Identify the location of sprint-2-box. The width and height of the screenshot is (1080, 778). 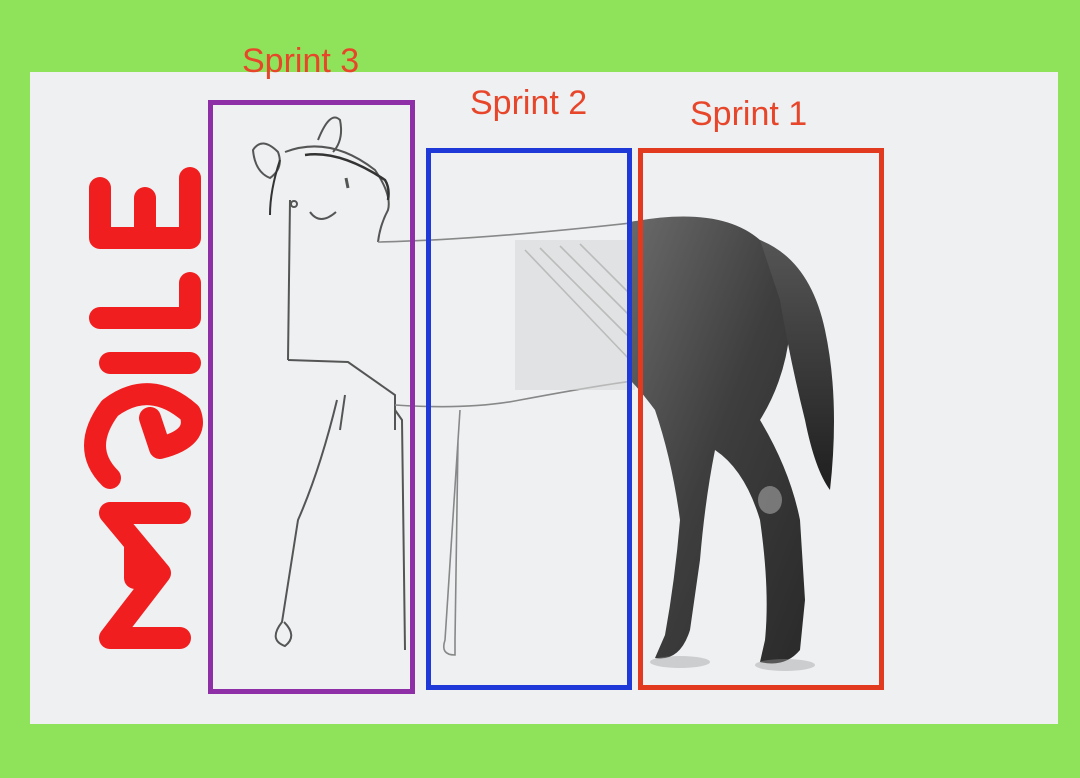
(529, 419).